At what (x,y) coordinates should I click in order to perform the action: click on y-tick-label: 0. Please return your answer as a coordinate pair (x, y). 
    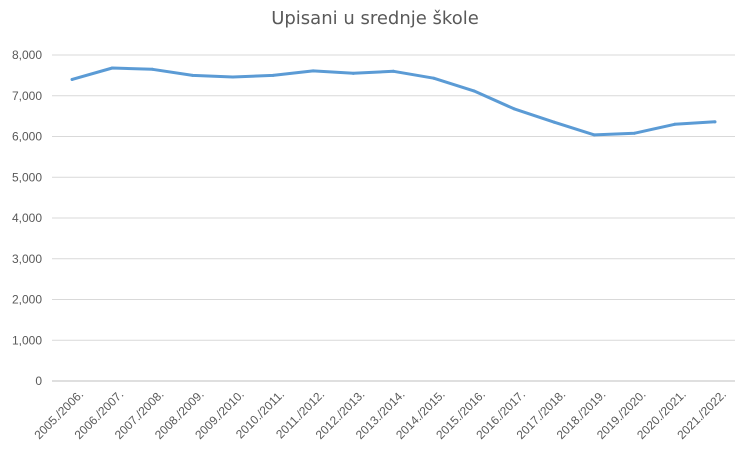
    Looking at the image, I should click on (38, 381).